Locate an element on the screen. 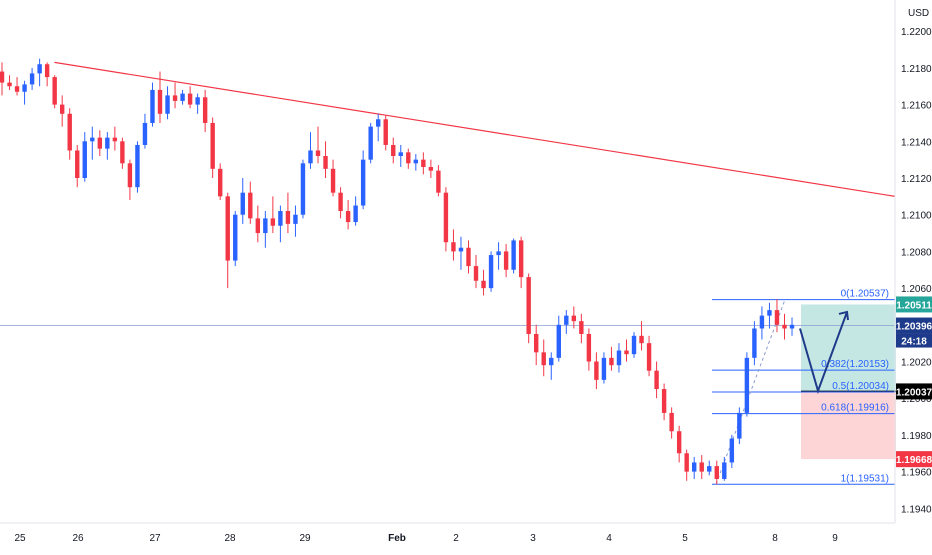 The height and width of the screenshot is (555, 932). time-axis: 25 26 27 28 29 Feb 2 3 4 5 8 9 is located at coordinates (426, 538).